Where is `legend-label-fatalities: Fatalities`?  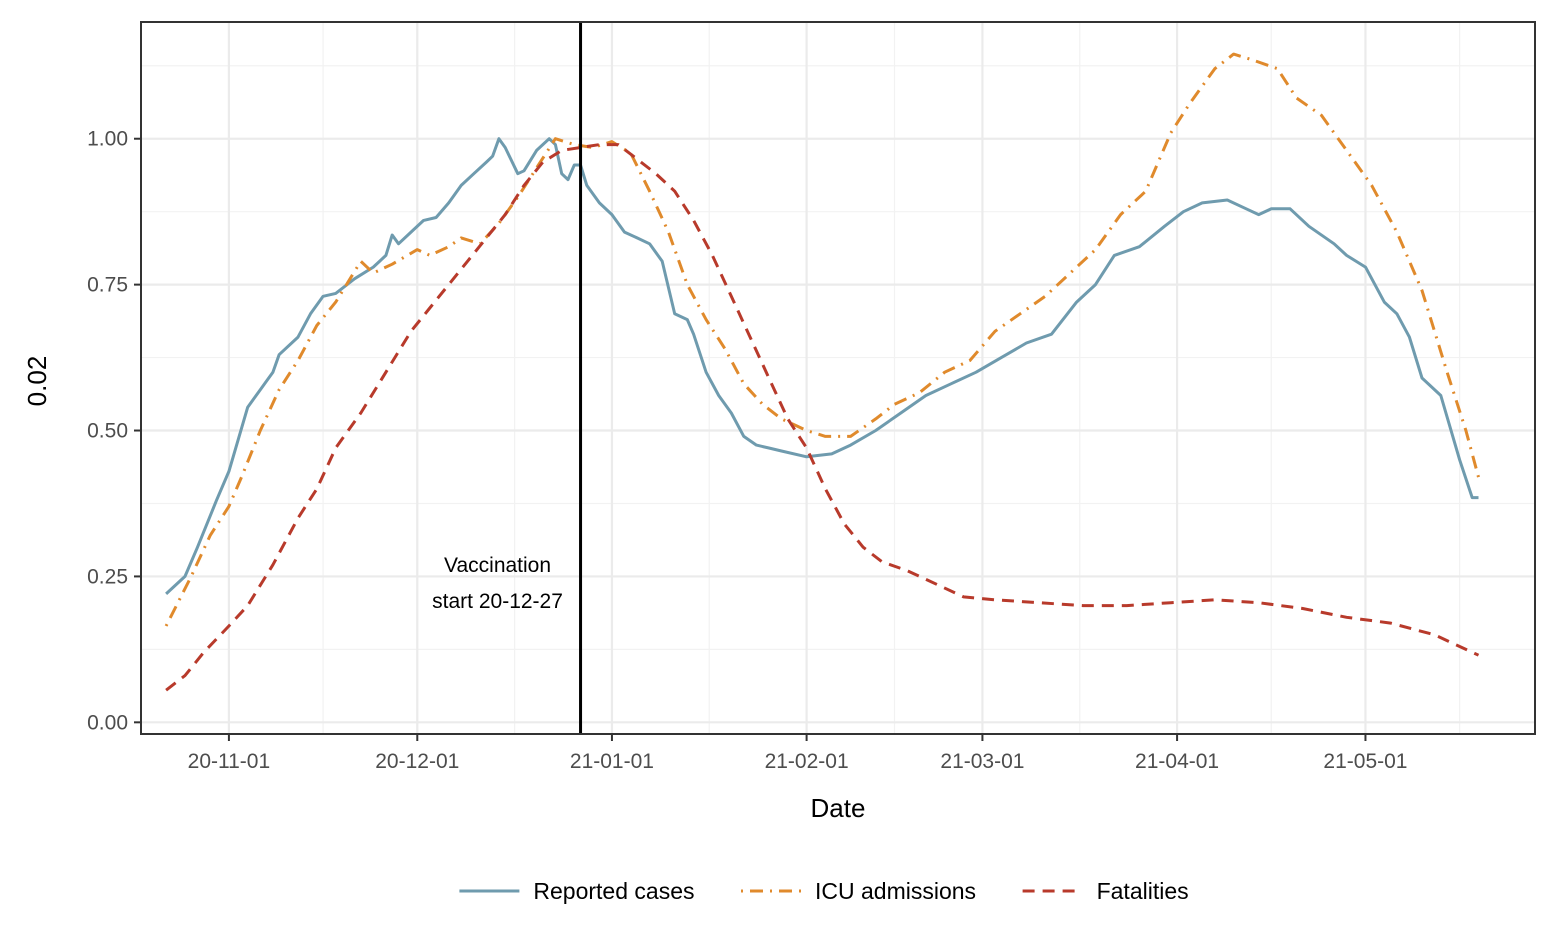 legend-label-fatalities: Fatalities is located at coordinates (1143, 891).